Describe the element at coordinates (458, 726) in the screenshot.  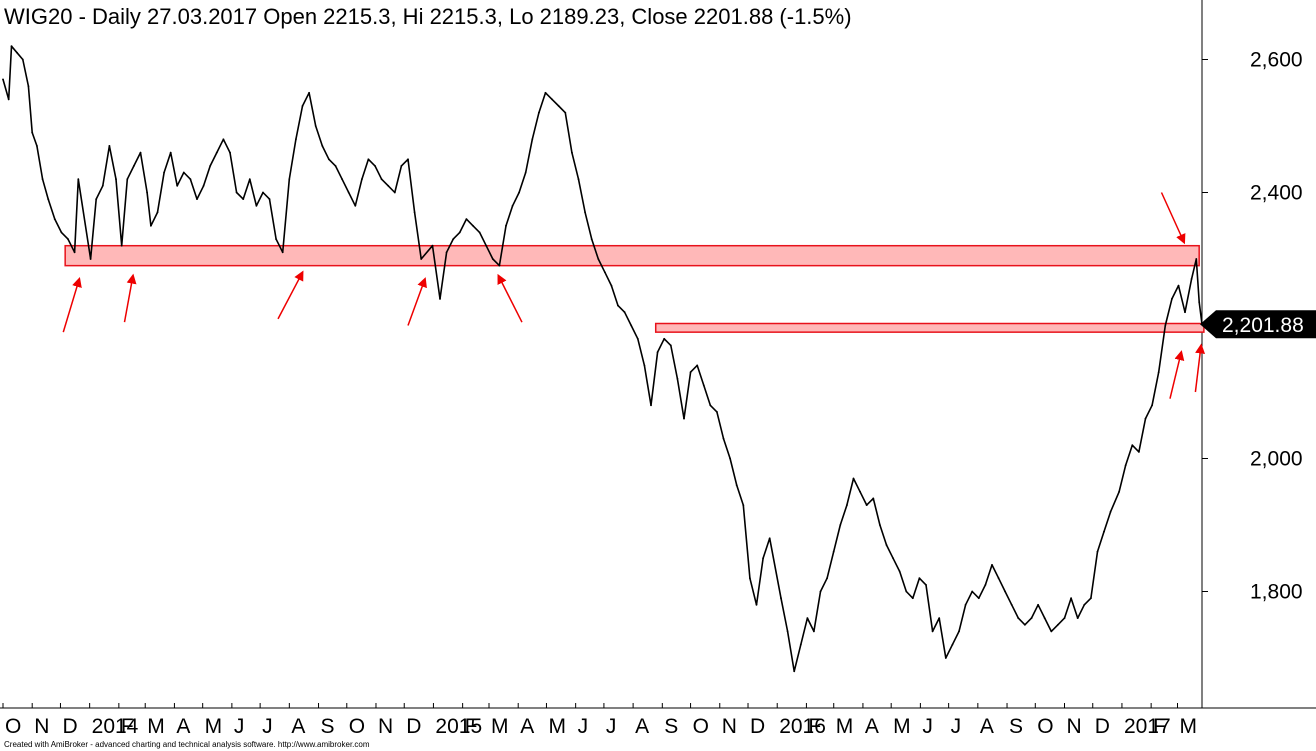
I see `x-tick-label: 2015` at that location.